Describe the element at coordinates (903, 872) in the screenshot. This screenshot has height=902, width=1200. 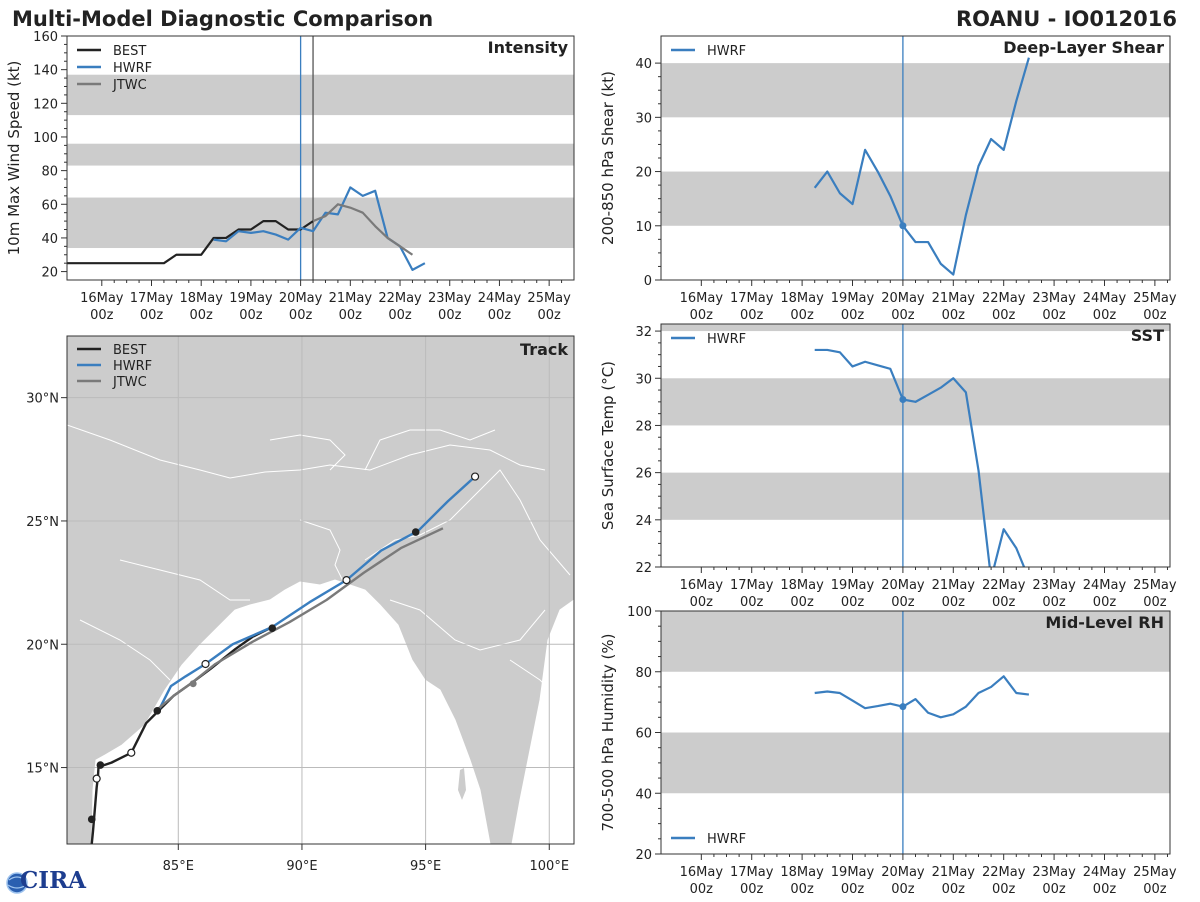
I see `rh-xtick-label: 20May` at that location.